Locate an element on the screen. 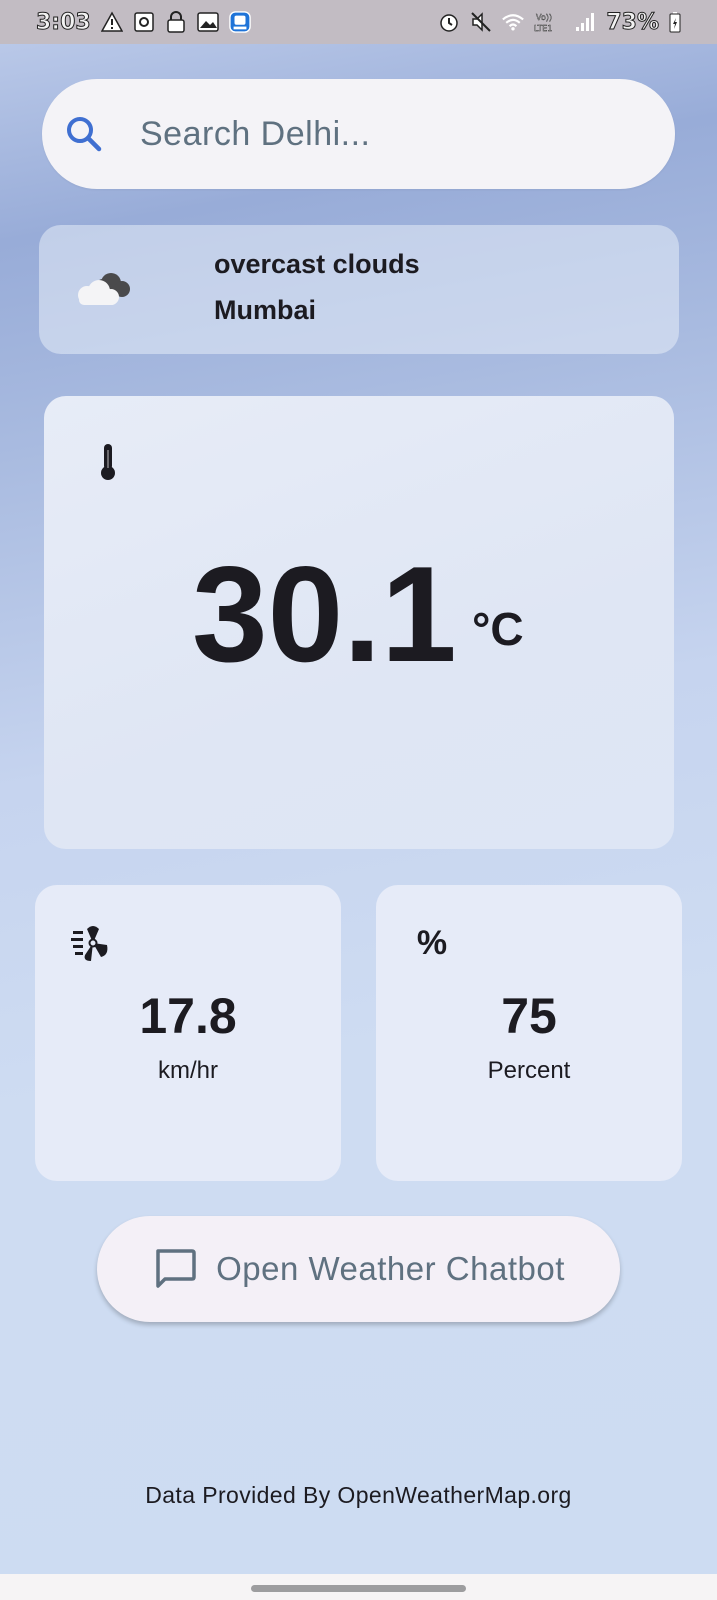  svg-text: LTE1 is located at coordinates (543, 28).